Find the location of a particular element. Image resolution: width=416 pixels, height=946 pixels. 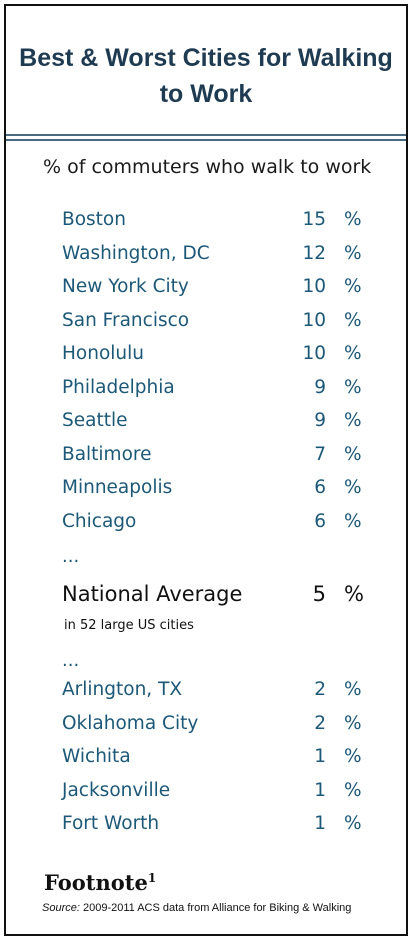

national-average-note: in 52 large US cities is located at coordinates (129, 625).